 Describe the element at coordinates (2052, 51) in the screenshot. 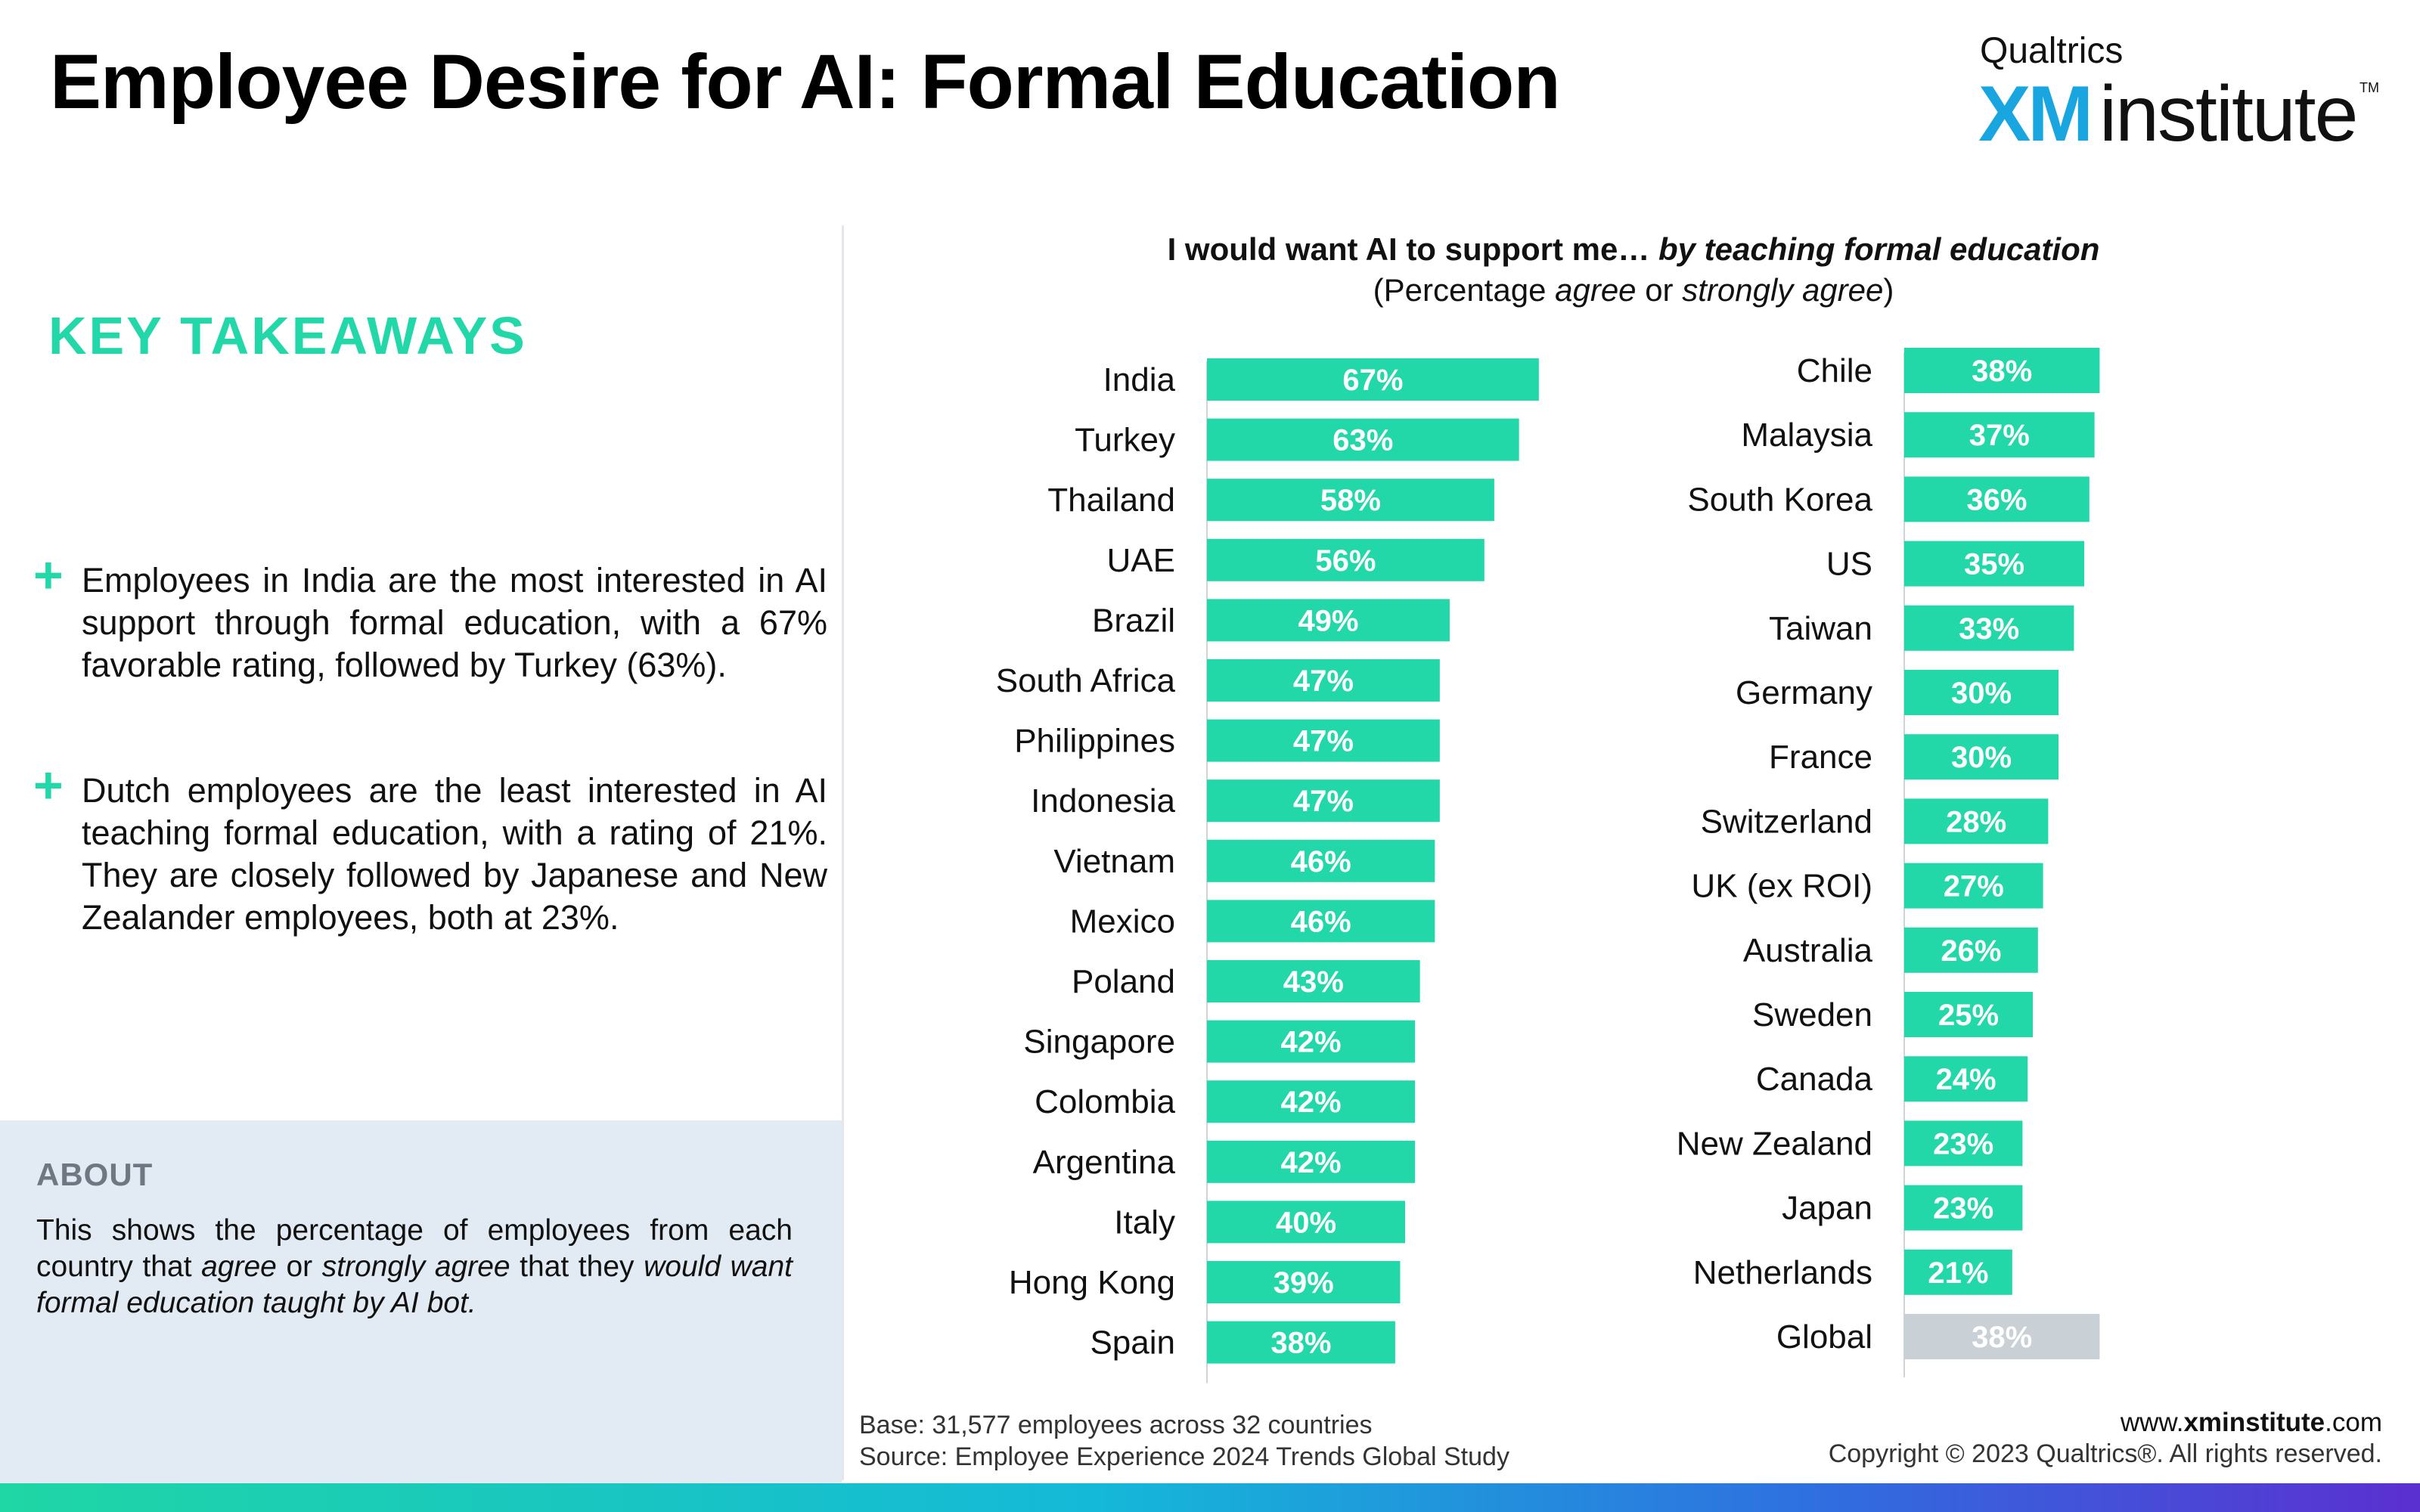

I see `logo-brand: Qualtrics` at that location.